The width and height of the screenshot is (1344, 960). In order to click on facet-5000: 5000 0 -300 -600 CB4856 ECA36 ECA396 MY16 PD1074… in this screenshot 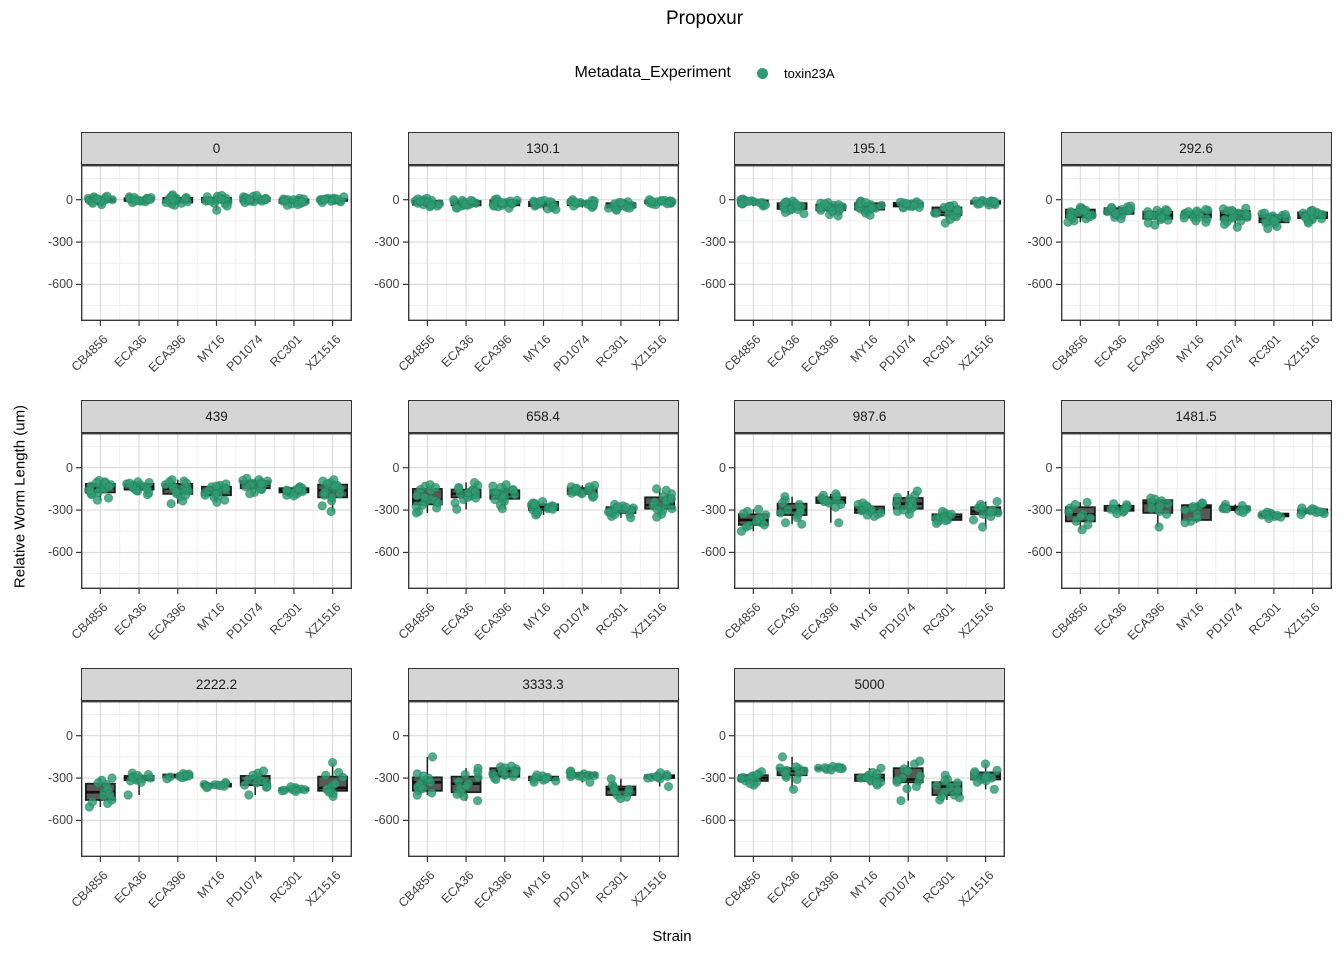, I will do `click(853, 789)`.